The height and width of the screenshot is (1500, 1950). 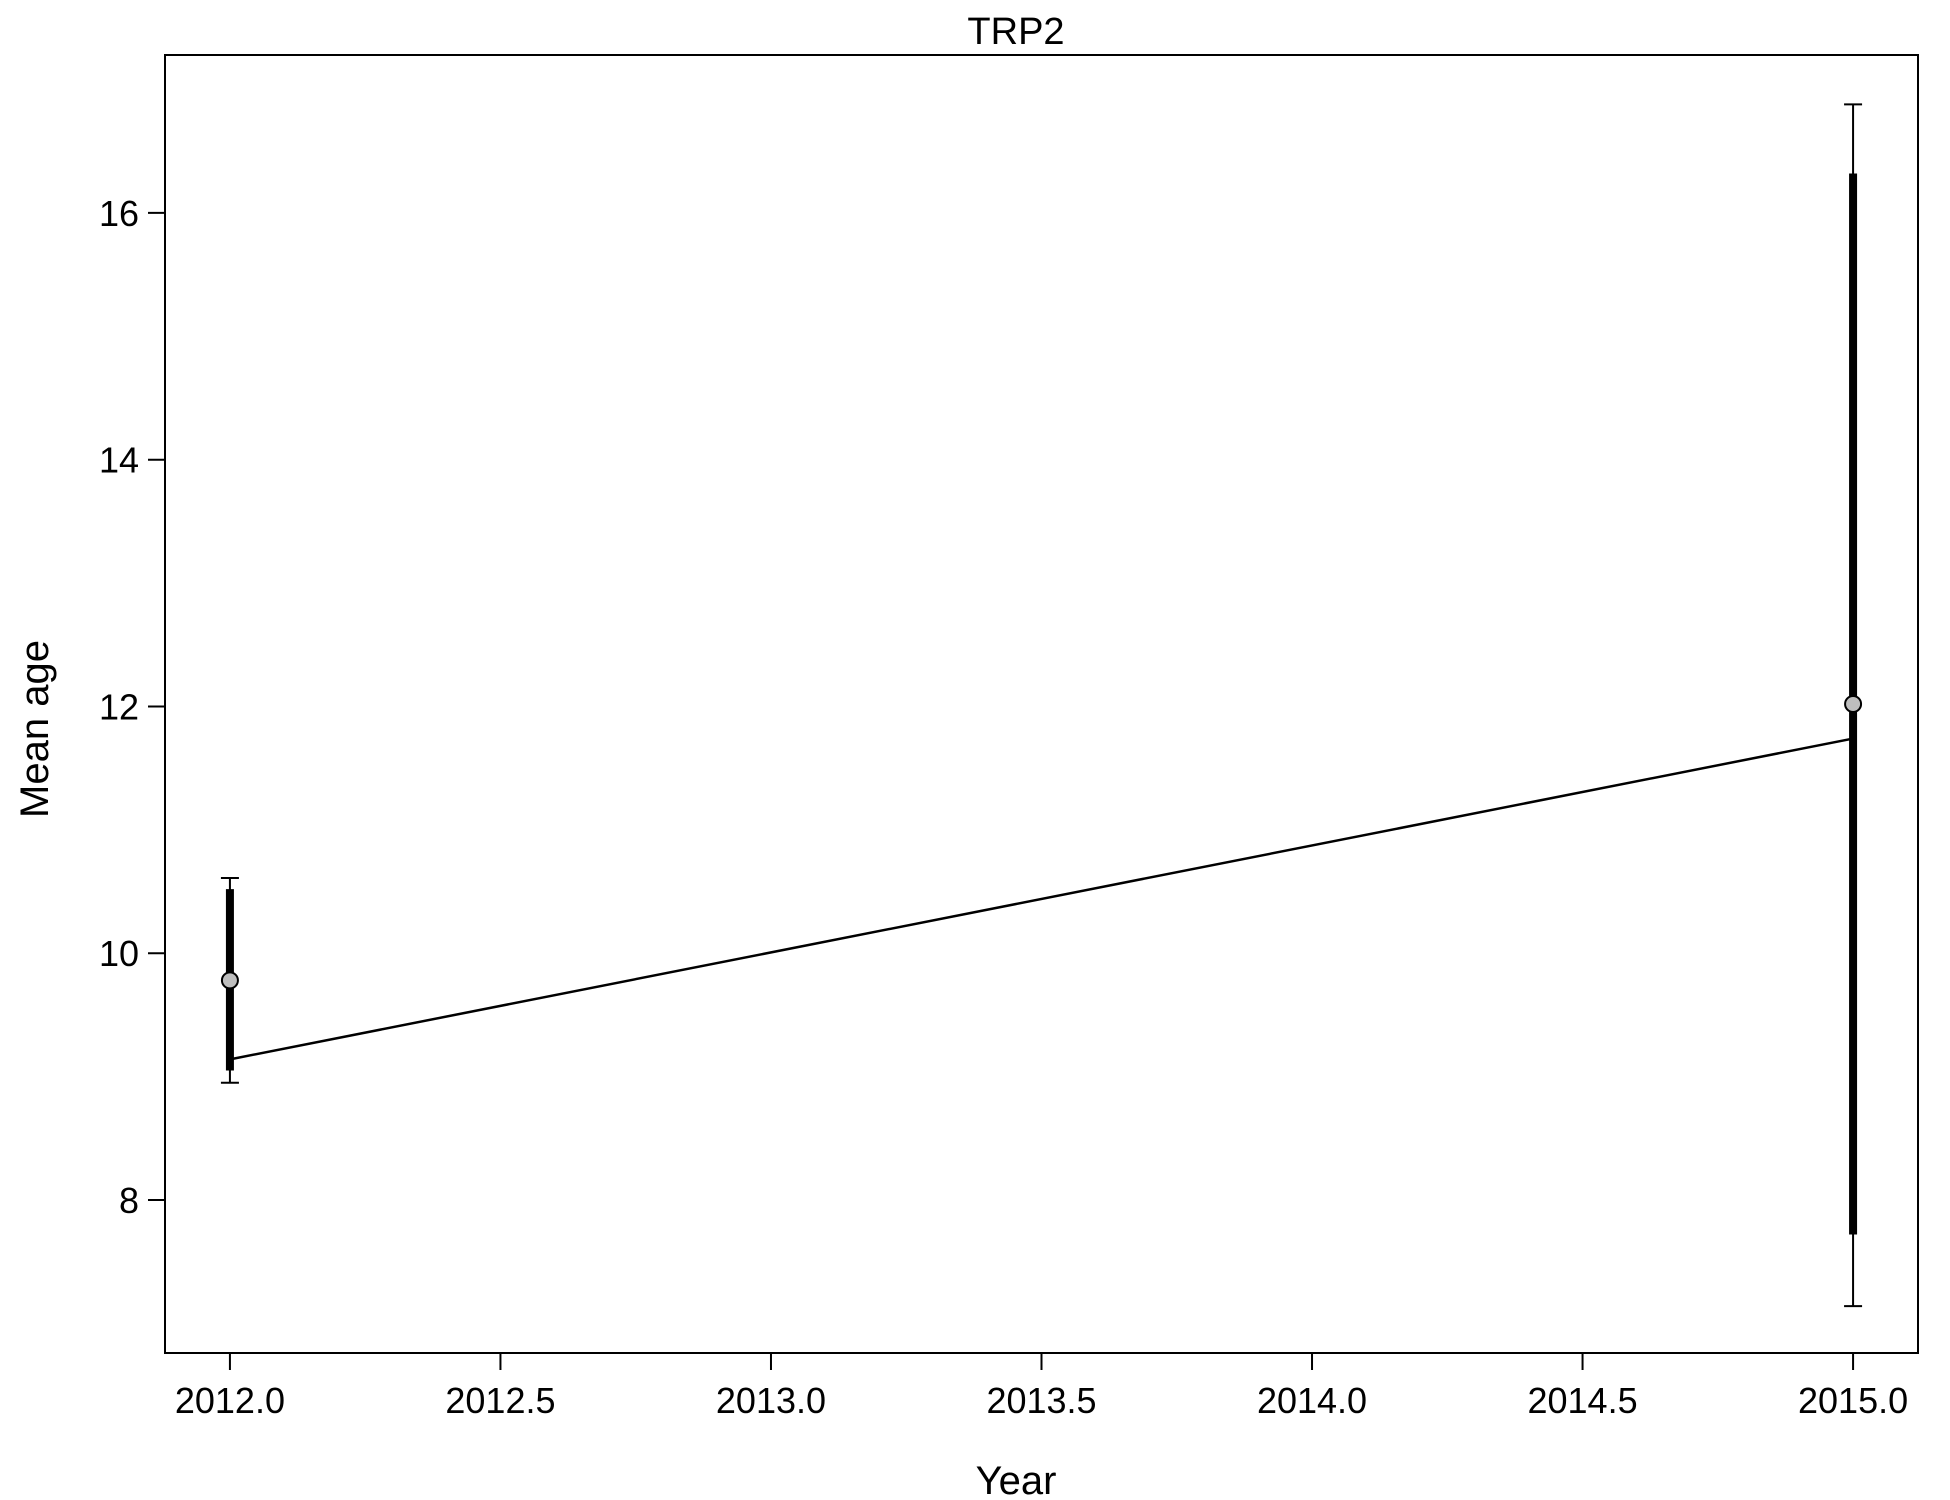 What do you see at coordinates (119, 706) in the screenshot?
I see `y-tick-label: 12` at bounding box center [119, 706].